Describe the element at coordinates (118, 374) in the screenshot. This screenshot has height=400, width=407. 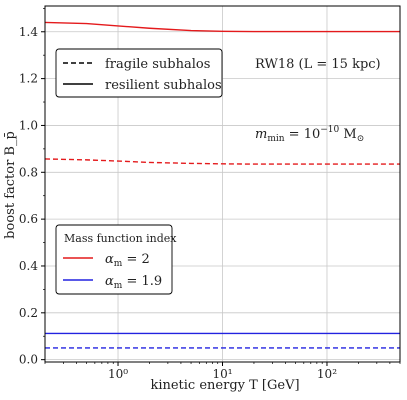
I see `x-tick-label: 10⁰` at that location.